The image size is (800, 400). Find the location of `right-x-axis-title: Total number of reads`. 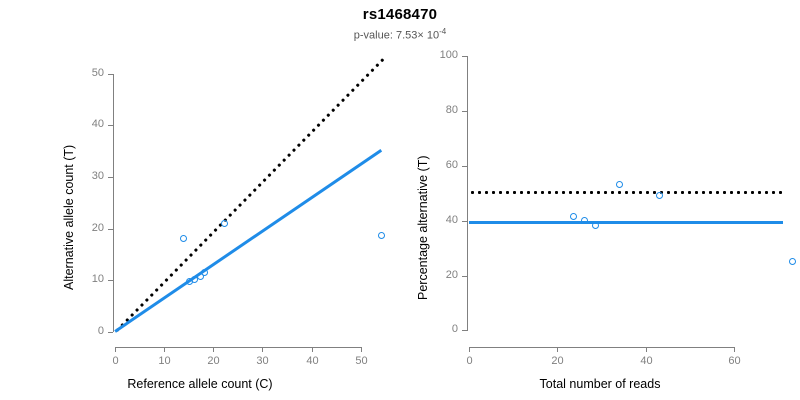

right-x-axis-title: Total number of reads is located at coordinates (600, 384).